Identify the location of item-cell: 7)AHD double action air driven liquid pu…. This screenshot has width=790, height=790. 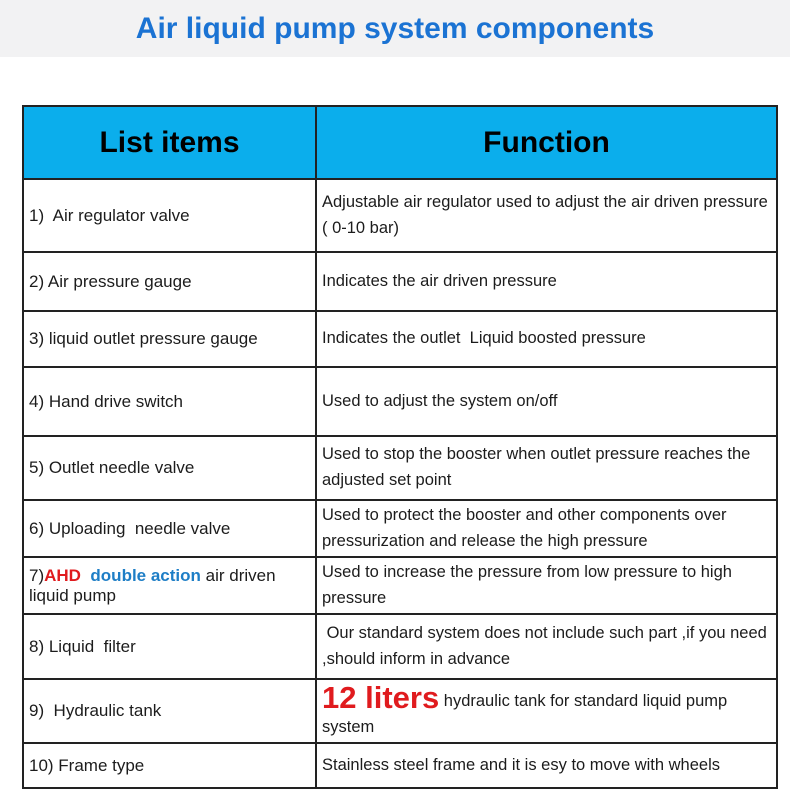
(169, 586).